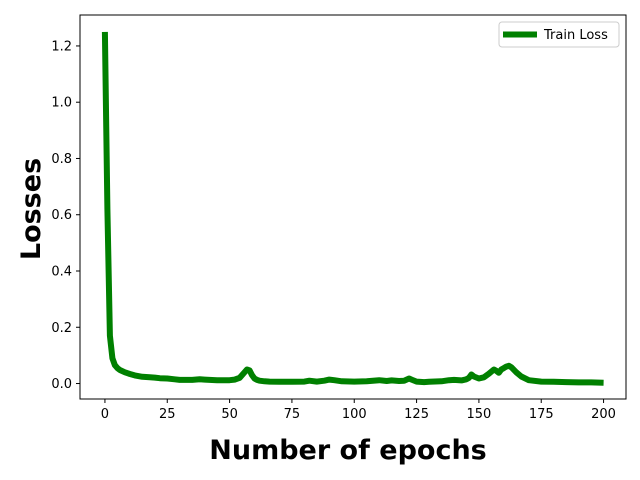 This screenshot has height=480, width=640. I want to click on x-tick-label: 150, so click(478, 414).